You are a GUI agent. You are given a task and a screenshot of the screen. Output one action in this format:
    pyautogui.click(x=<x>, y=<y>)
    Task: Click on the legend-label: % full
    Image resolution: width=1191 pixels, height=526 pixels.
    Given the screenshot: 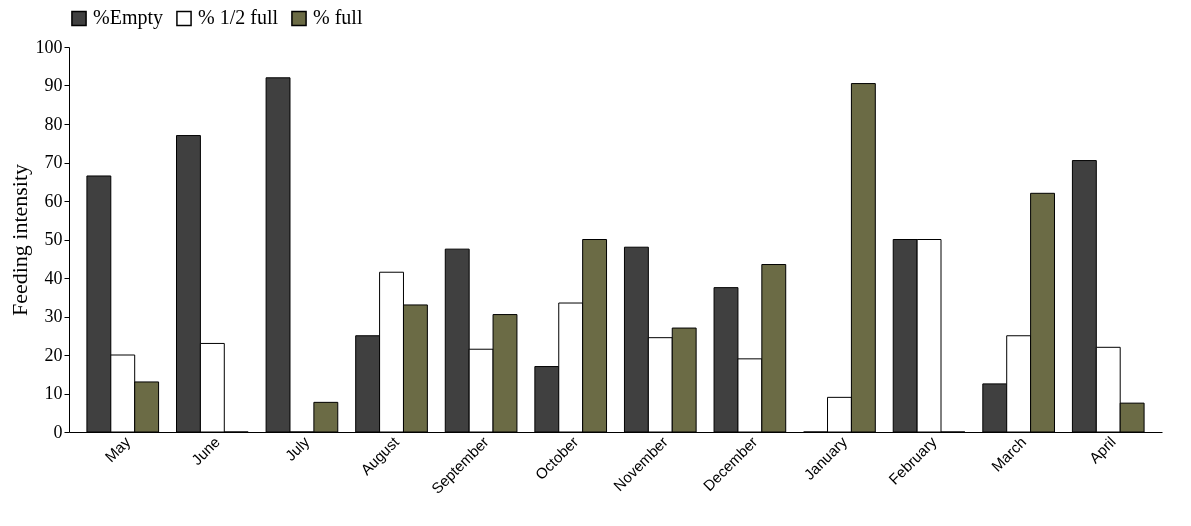 What is the action you would take?
    pyautogui.click(x=338, y=17)
    